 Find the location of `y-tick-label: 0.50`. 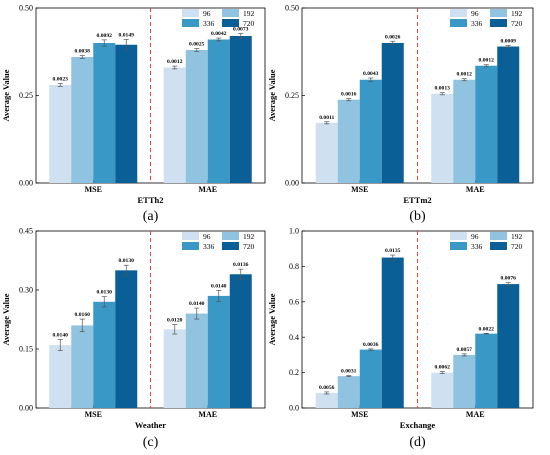

y-tick-label: 0.50 is located at coordinates (26, 8).